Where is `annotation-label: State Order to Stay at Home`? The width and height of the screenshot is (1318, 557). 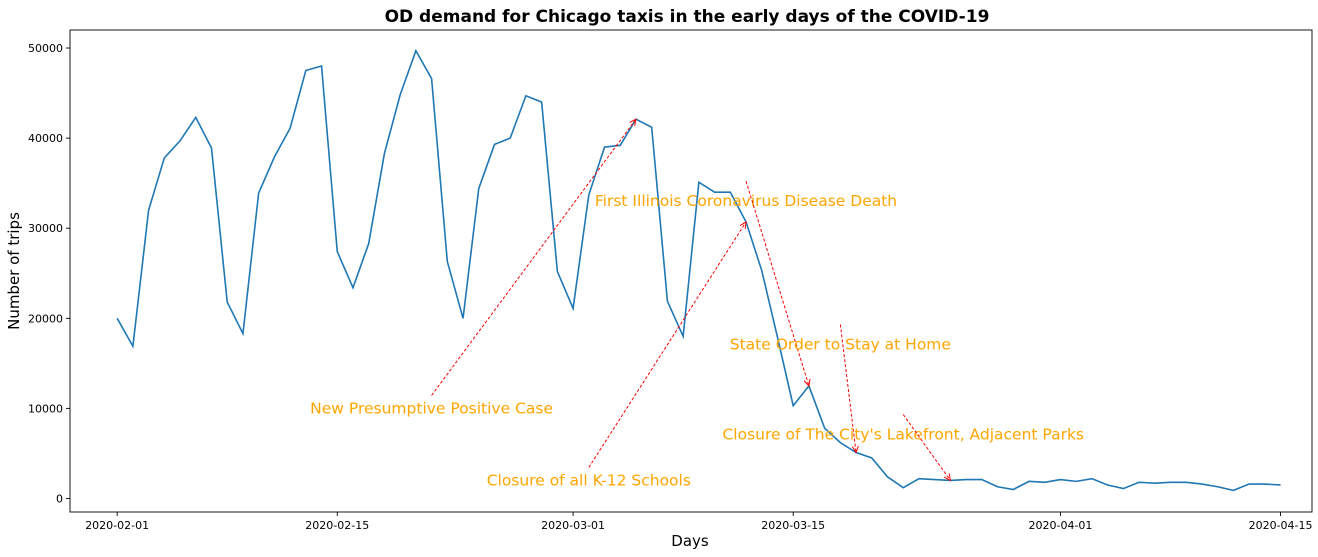 annotation-label: State Order to Stay at Home is located at coordinates (840, 344).